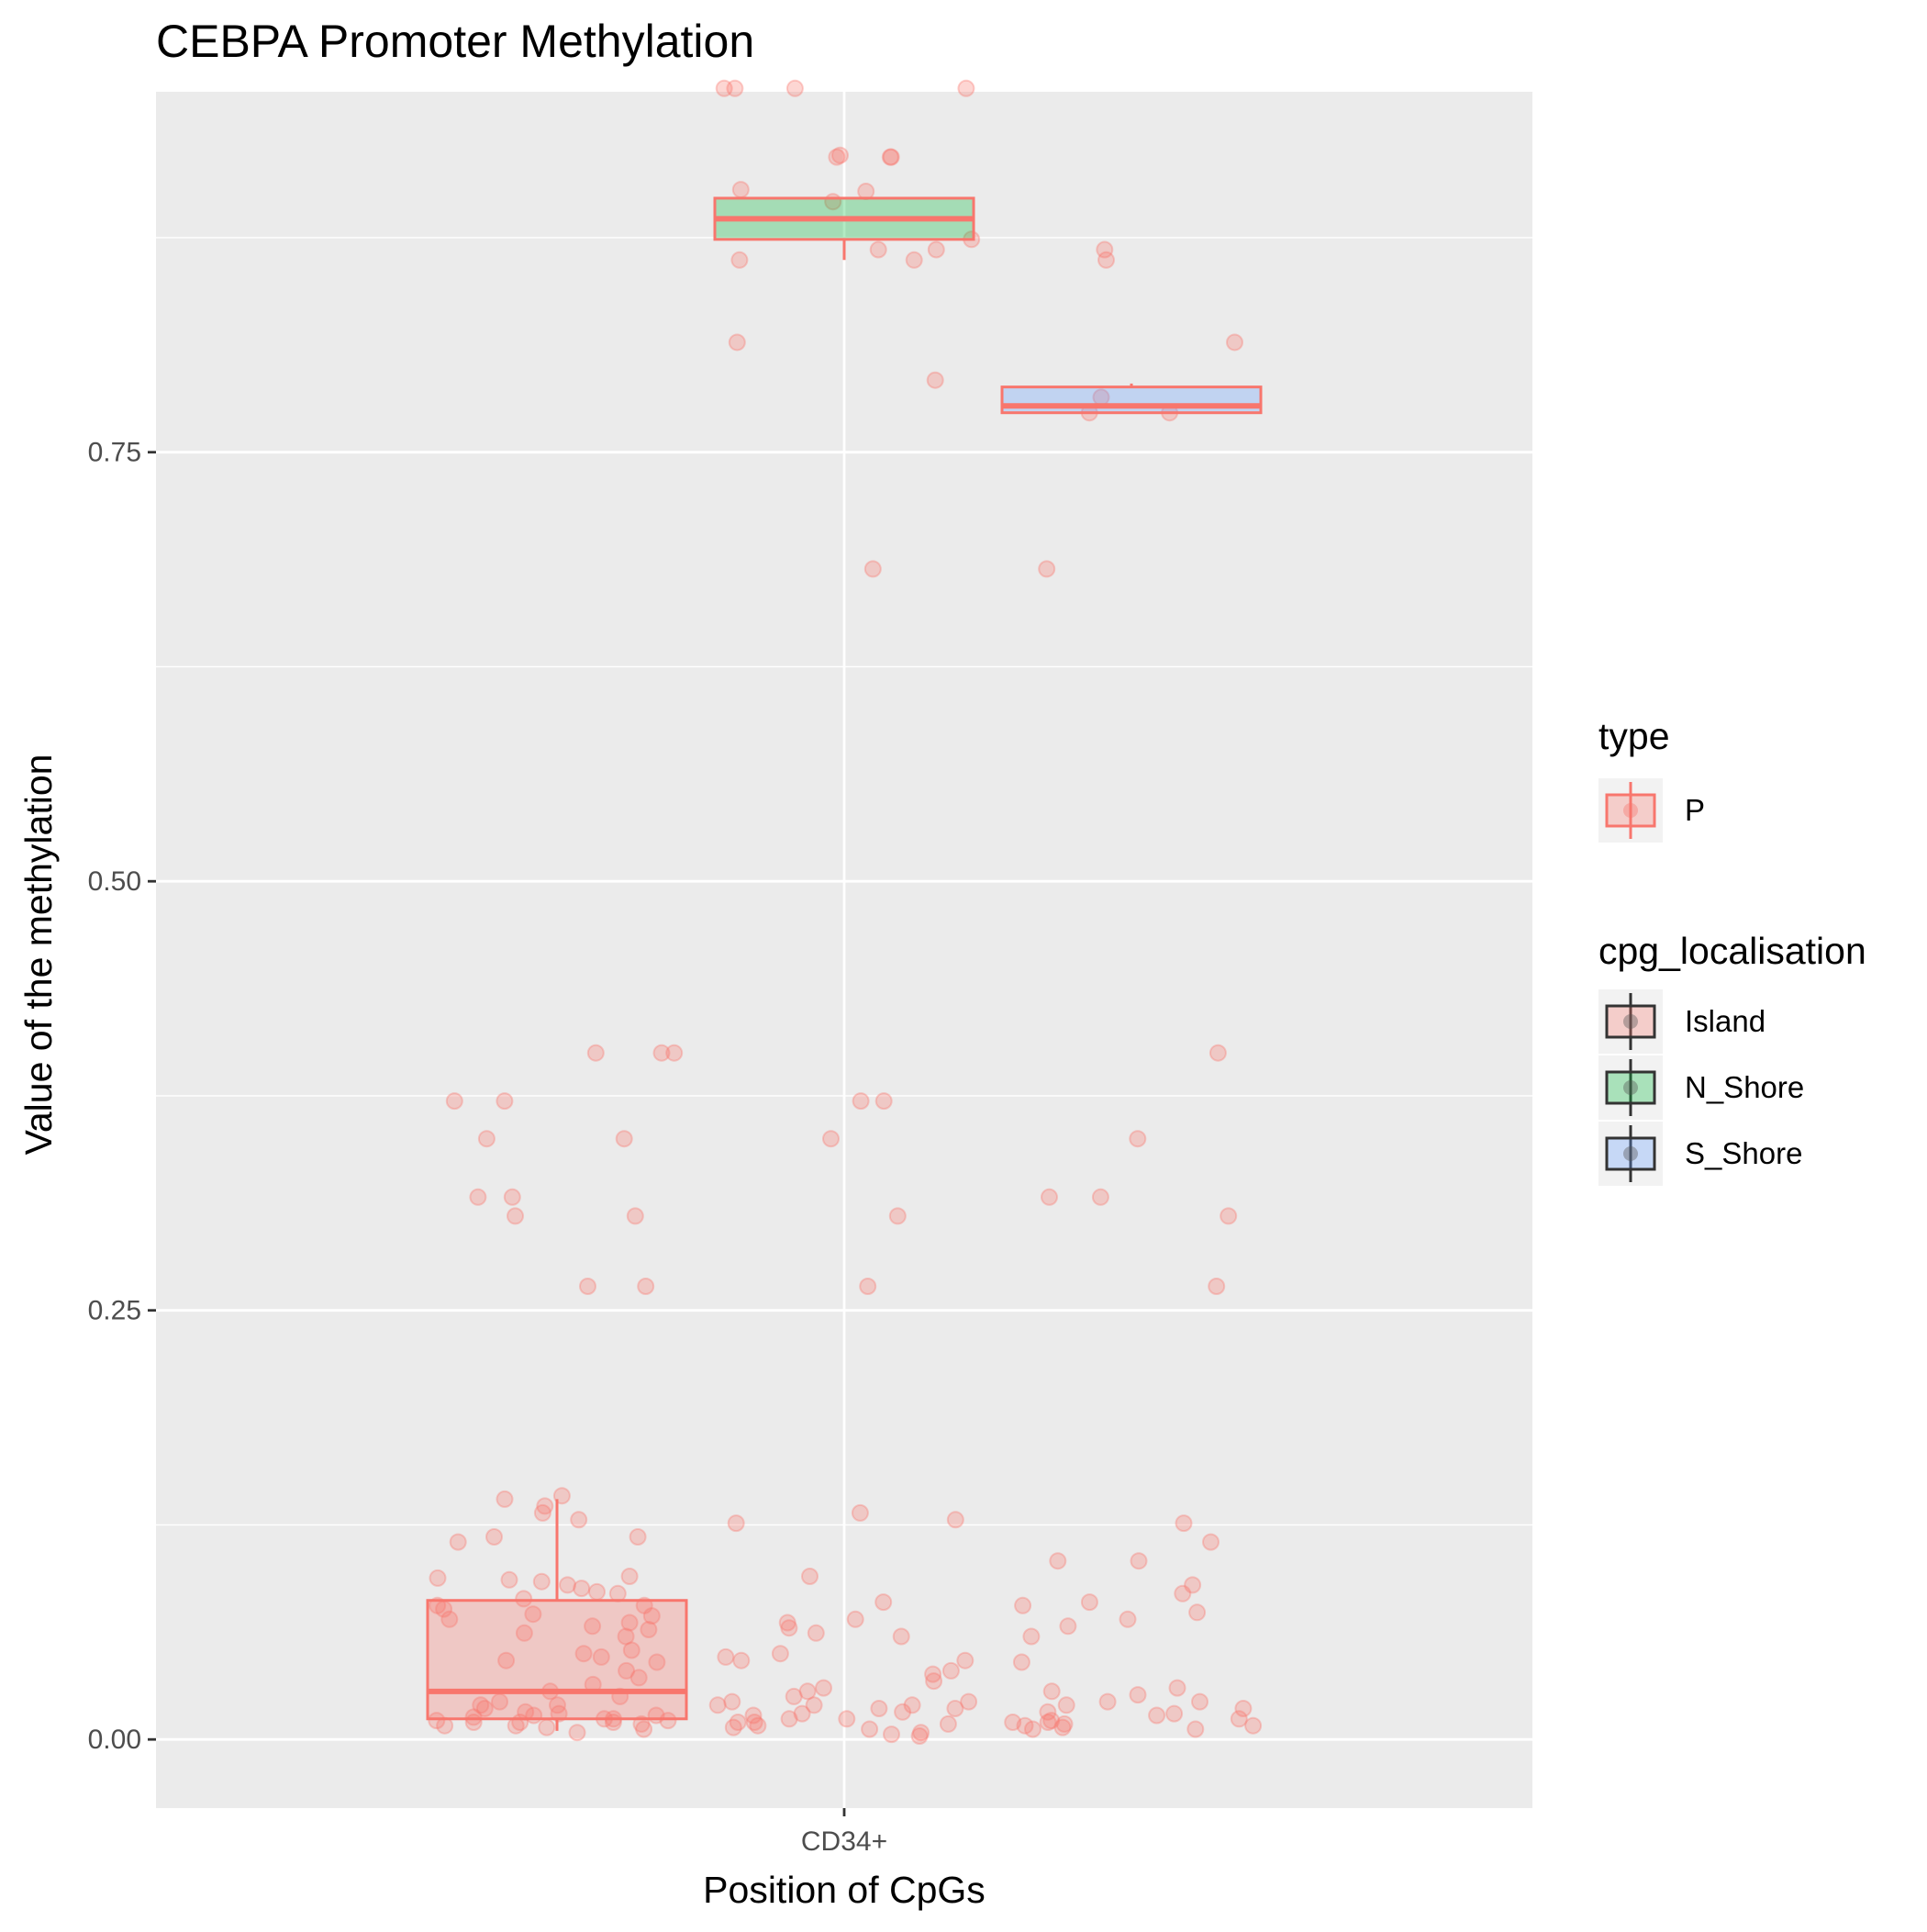  I want to click on x-axis: CD34+, so click(844, 1832).